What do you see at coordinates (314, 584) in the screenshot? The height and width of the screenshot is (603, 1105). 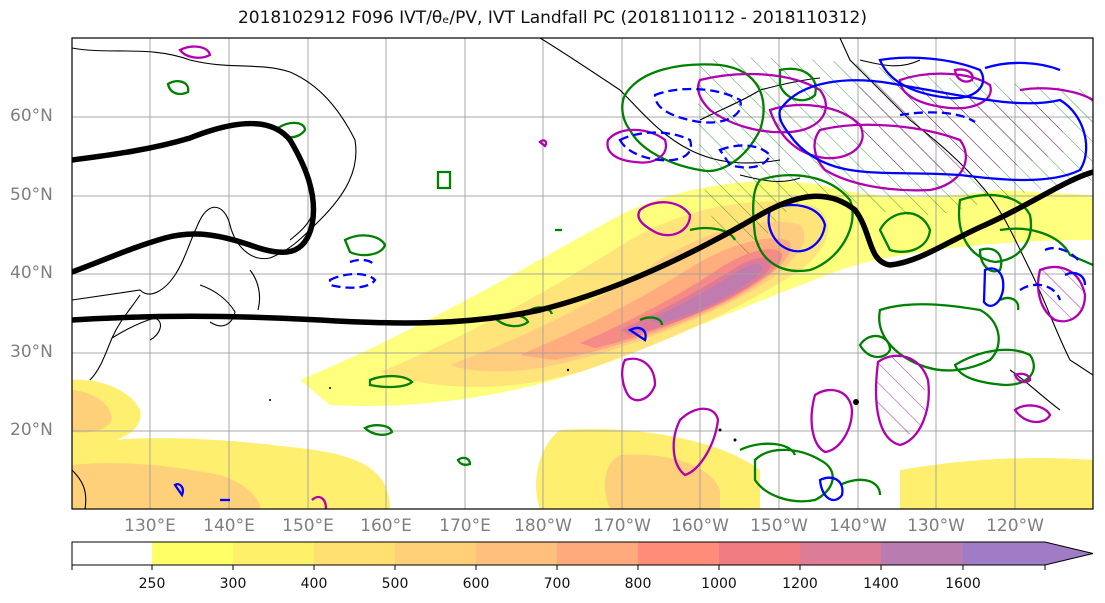 I see `colorbar-label-400: 400` at bounding box center [314, 584].